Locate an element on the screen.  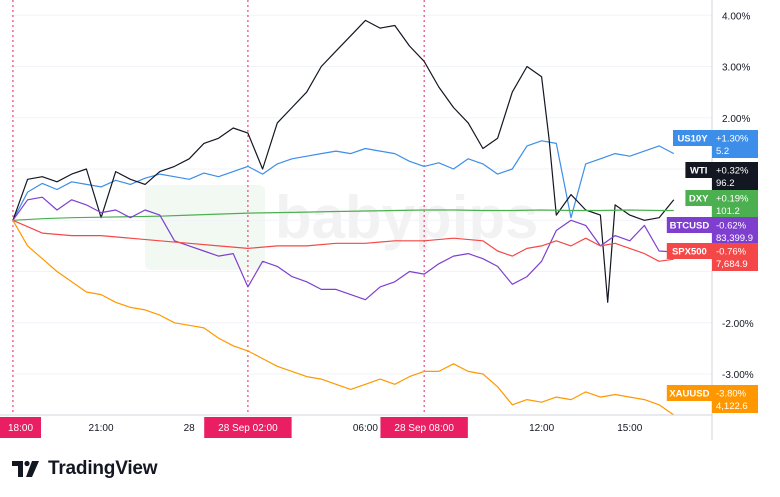
tradingview-logo: TradingView is located at coordinates (85, 469).